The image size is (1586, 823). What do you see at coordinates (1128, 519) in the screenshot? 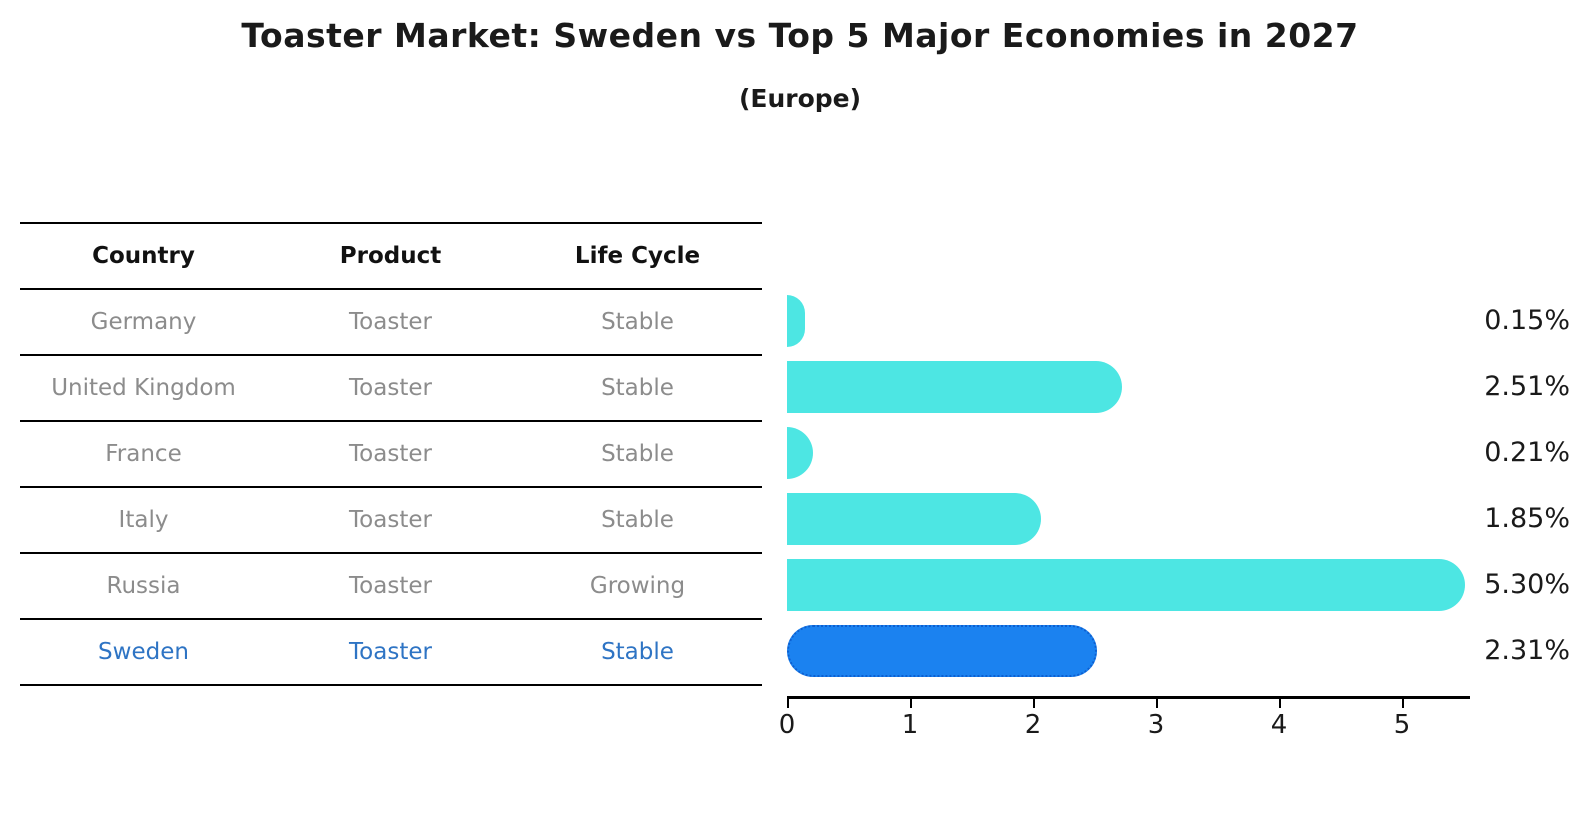
I see `bar-row-italy` at bounding box center [1128, 519].